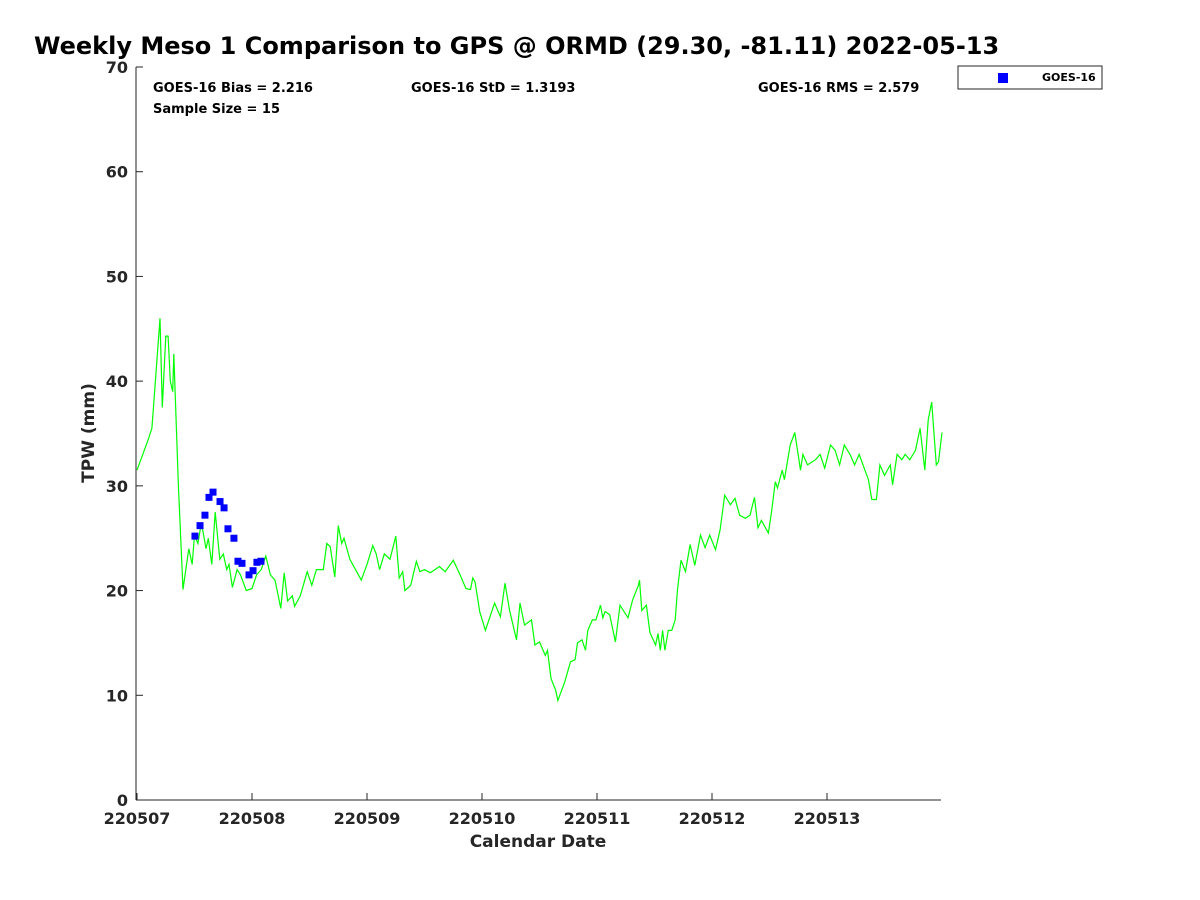 The width and height of the screenshot is (1200, 900). I want to click on y-tick-label: 20, so click(117, 591).